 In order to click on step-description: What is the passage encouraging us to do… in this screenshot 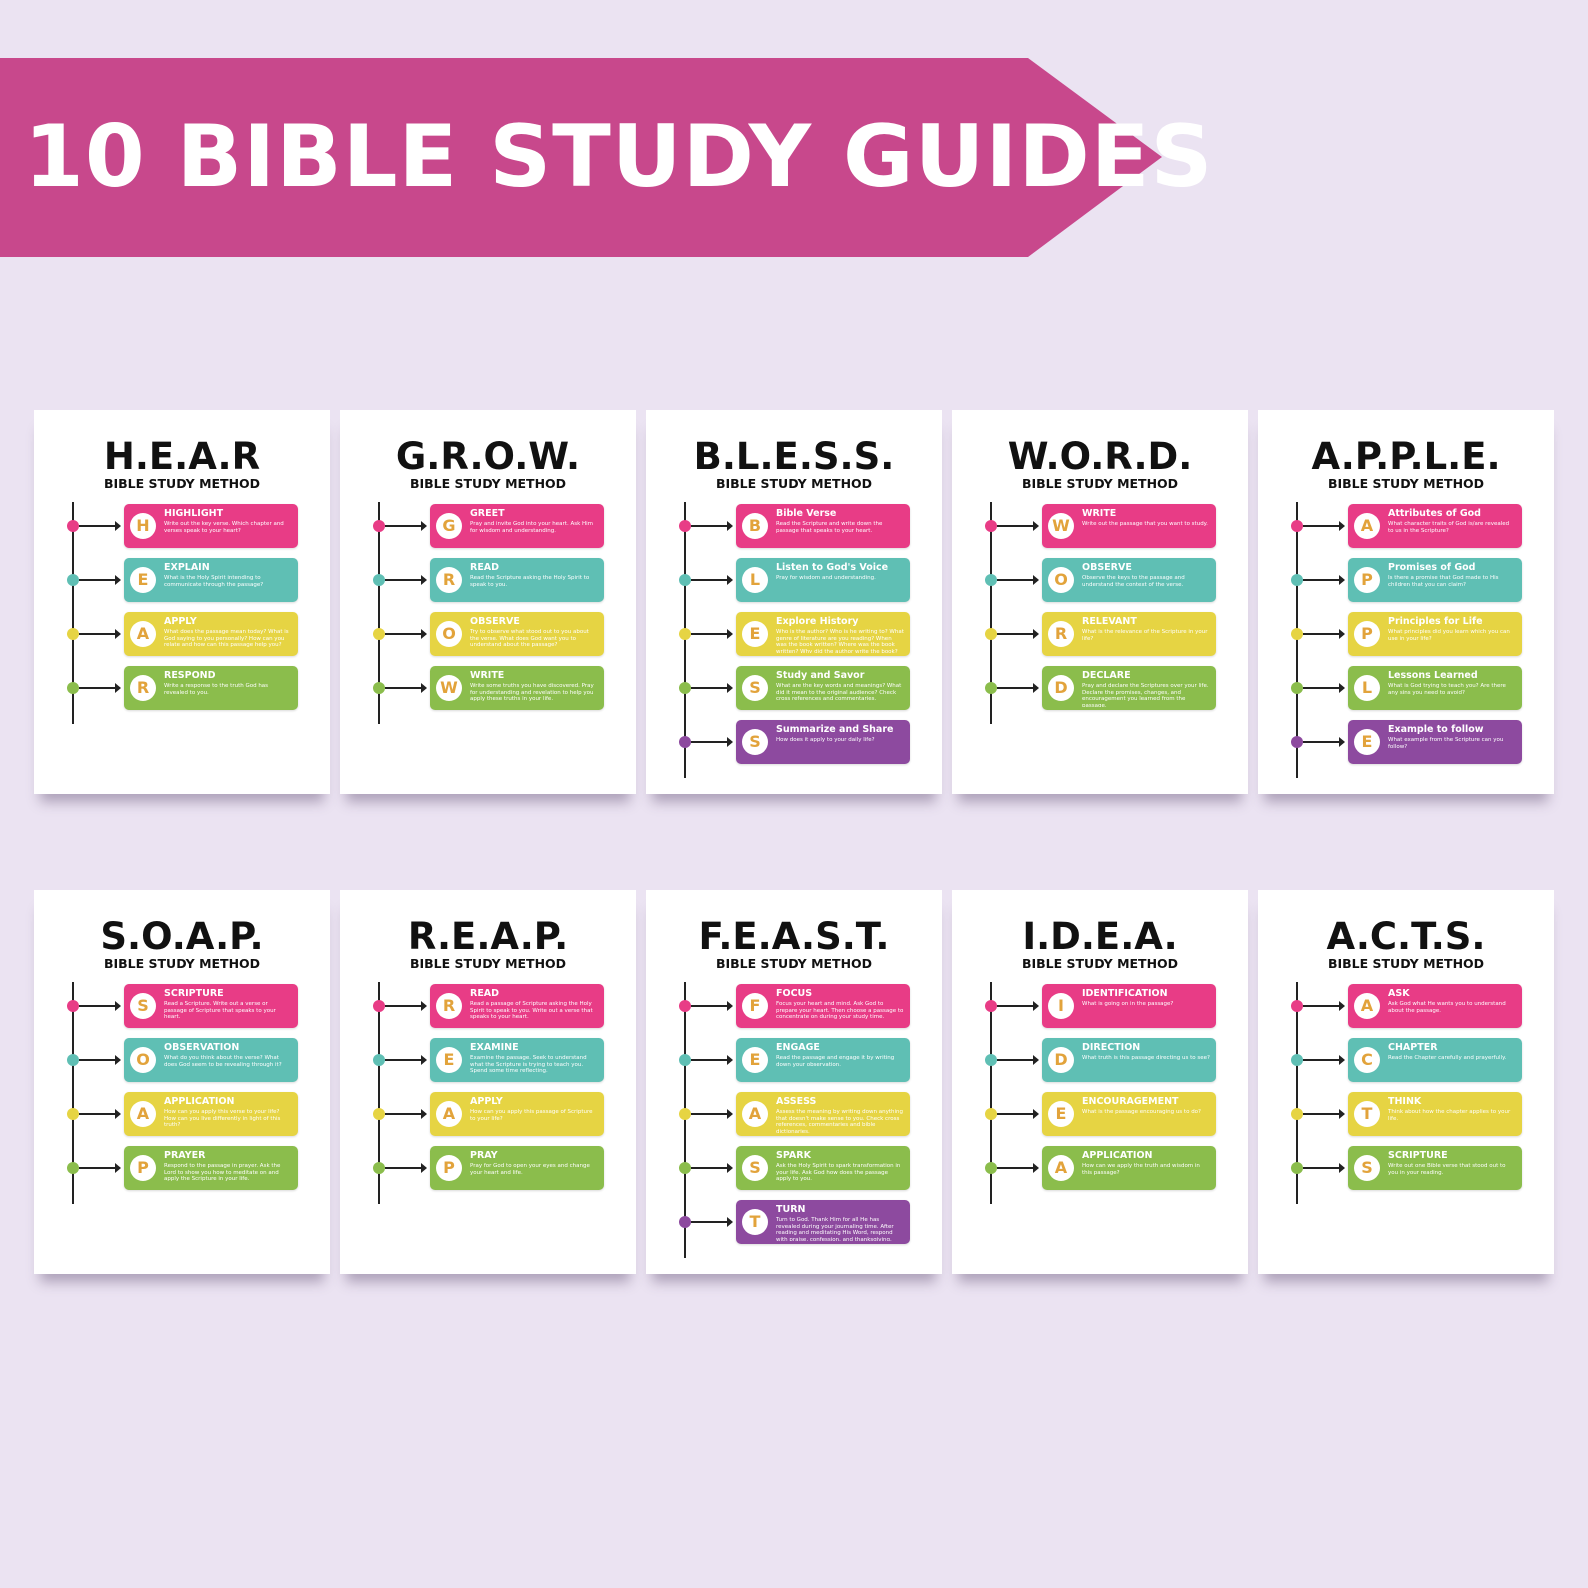, I will do `click(1141, 1112)`.